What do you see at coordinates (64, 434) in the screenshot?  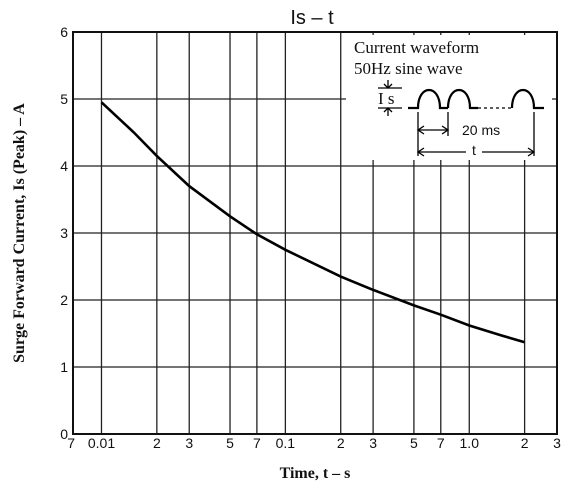 I see `y-tick-label: 0` at bounding box center [64, 434].